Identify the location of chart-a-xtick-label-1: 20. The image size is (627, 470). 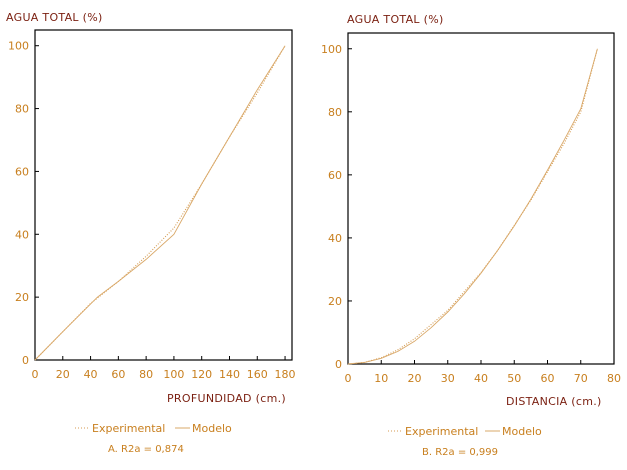
(63, 374).